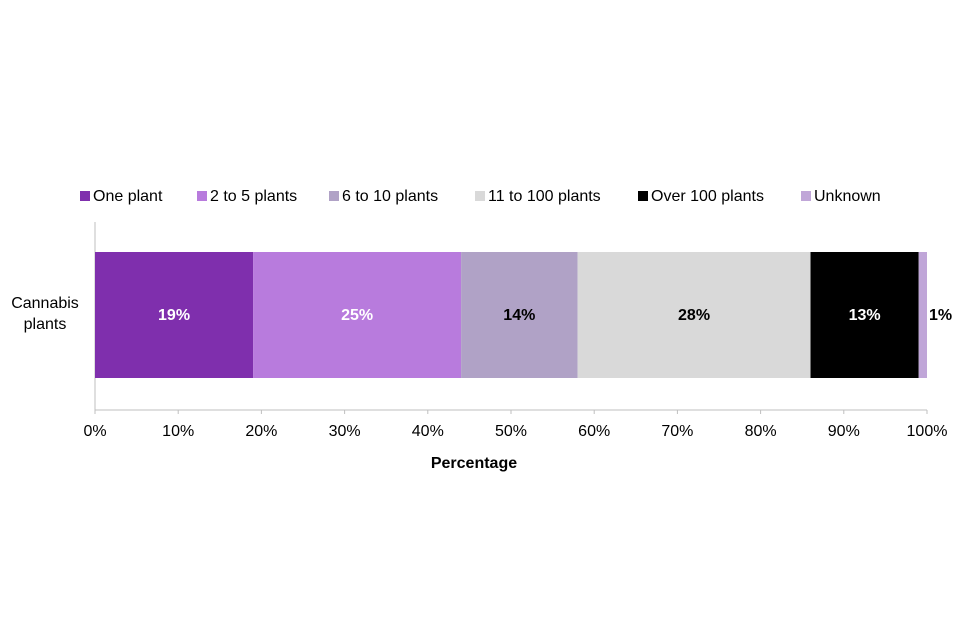  I want to click on value-label: 13%, so click(865, 315).